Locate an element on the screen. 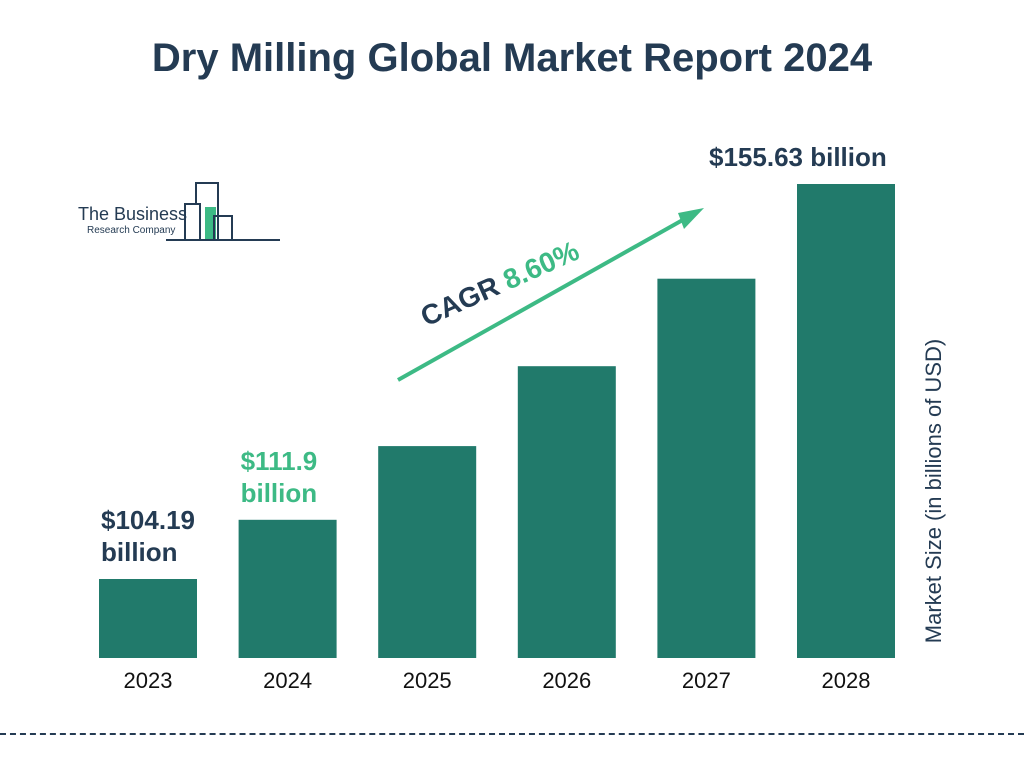  data-label-2023: billion is located at coordinates (139, 552).